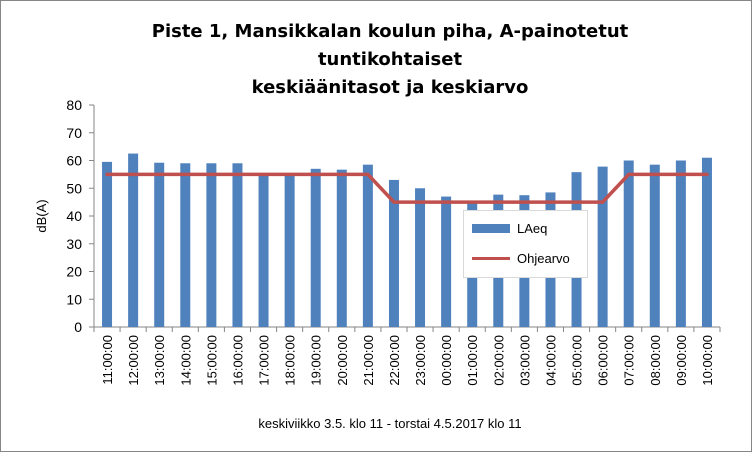 The height and width of the screenshot is (452, 752). I want to click on x-tick-label: 20:00:00, so click(342, 360).